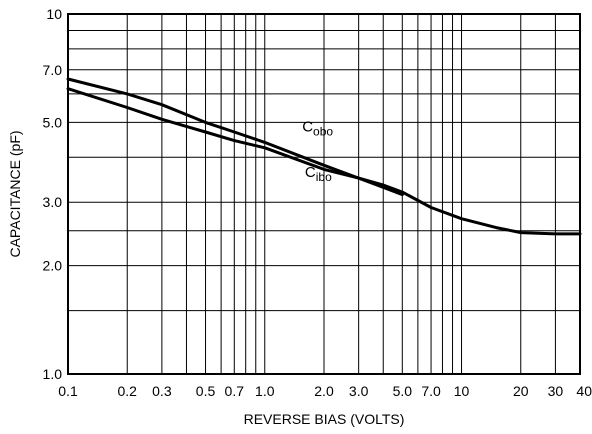 This screenshot has height=434, width=592. What do you see at coordinates (53, 266) in the screenshot?
I see `y-tick-label: 2.0` at bounding box center [53, 266].